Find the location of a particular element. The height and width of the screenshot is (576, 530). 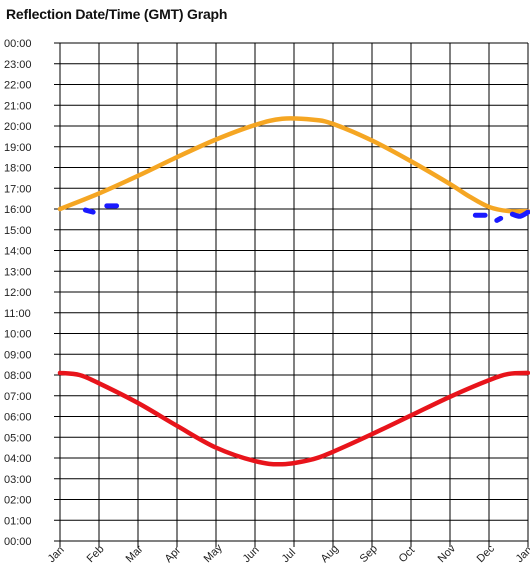

y-tick-label: 16:00 is located at coordinates (18, 210).